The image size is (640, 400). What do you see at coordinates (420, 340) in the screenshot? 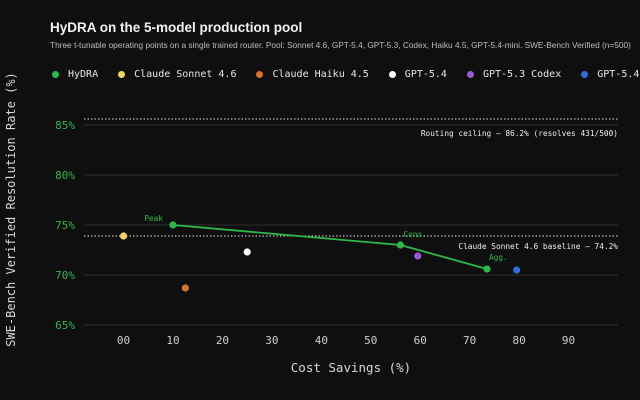
I see `x-tick-label: 60` at bounding box center [420, 340].